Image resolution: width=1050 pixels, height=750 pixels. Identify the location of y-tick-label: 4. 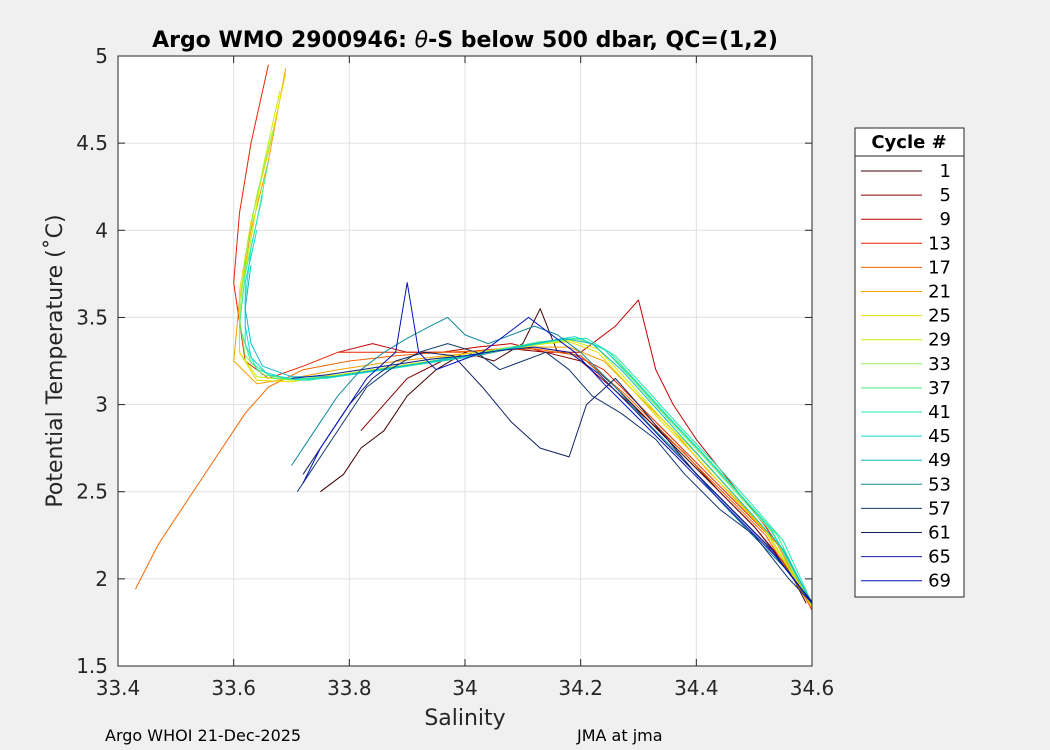
(101, 230).